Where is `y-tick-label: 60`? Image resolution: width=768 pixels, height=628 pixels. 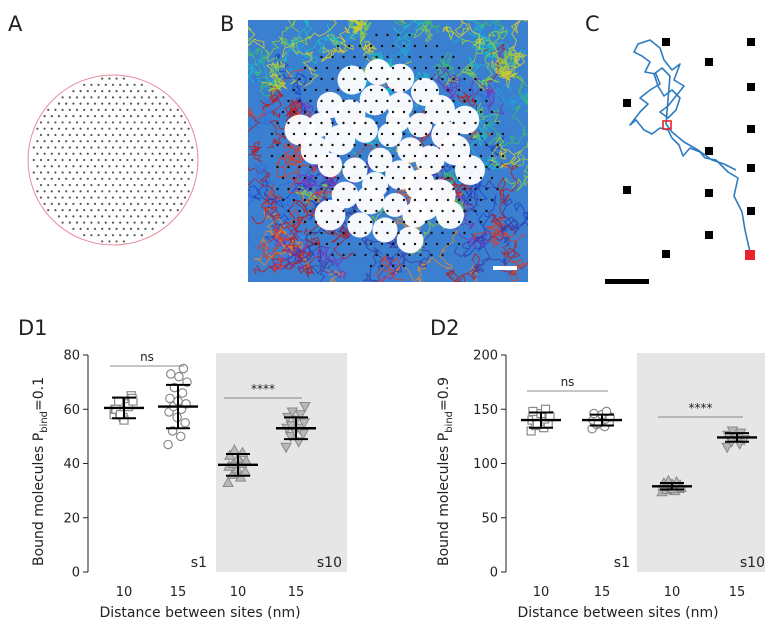
y-tick-label: 60 is located at coordinates (71, 410).